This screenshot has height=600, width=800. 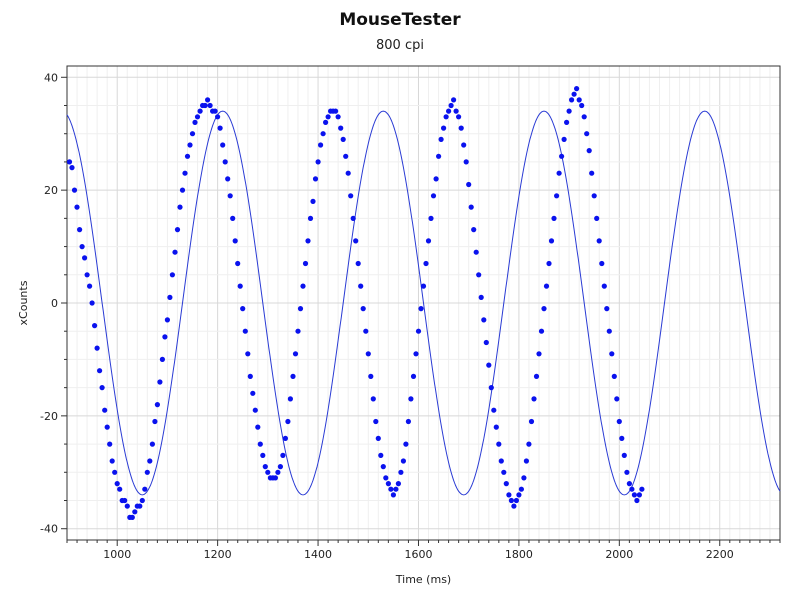 What do you see at coordinates (423, 550) in the screenshot?
I see `x-axis-ticks: 1000 1200 1400 1600 1800 2000 2200` at bounding box center [423, 550].